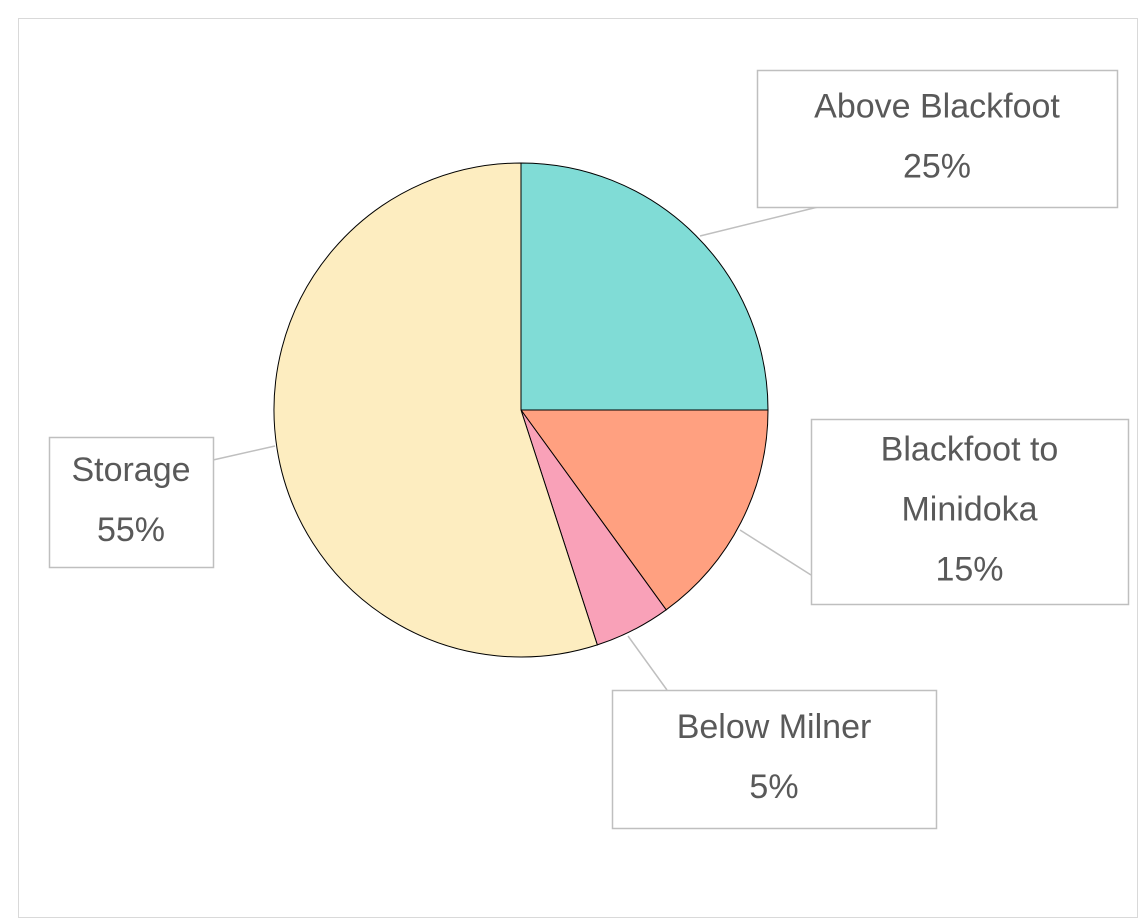 Image resolution: width=1140 pixels, height=919 pixels. Describe the element at coordinates (970, 479) in the screenshot. I see `data-label-name: Blackfoot to Minidoka` at that location.